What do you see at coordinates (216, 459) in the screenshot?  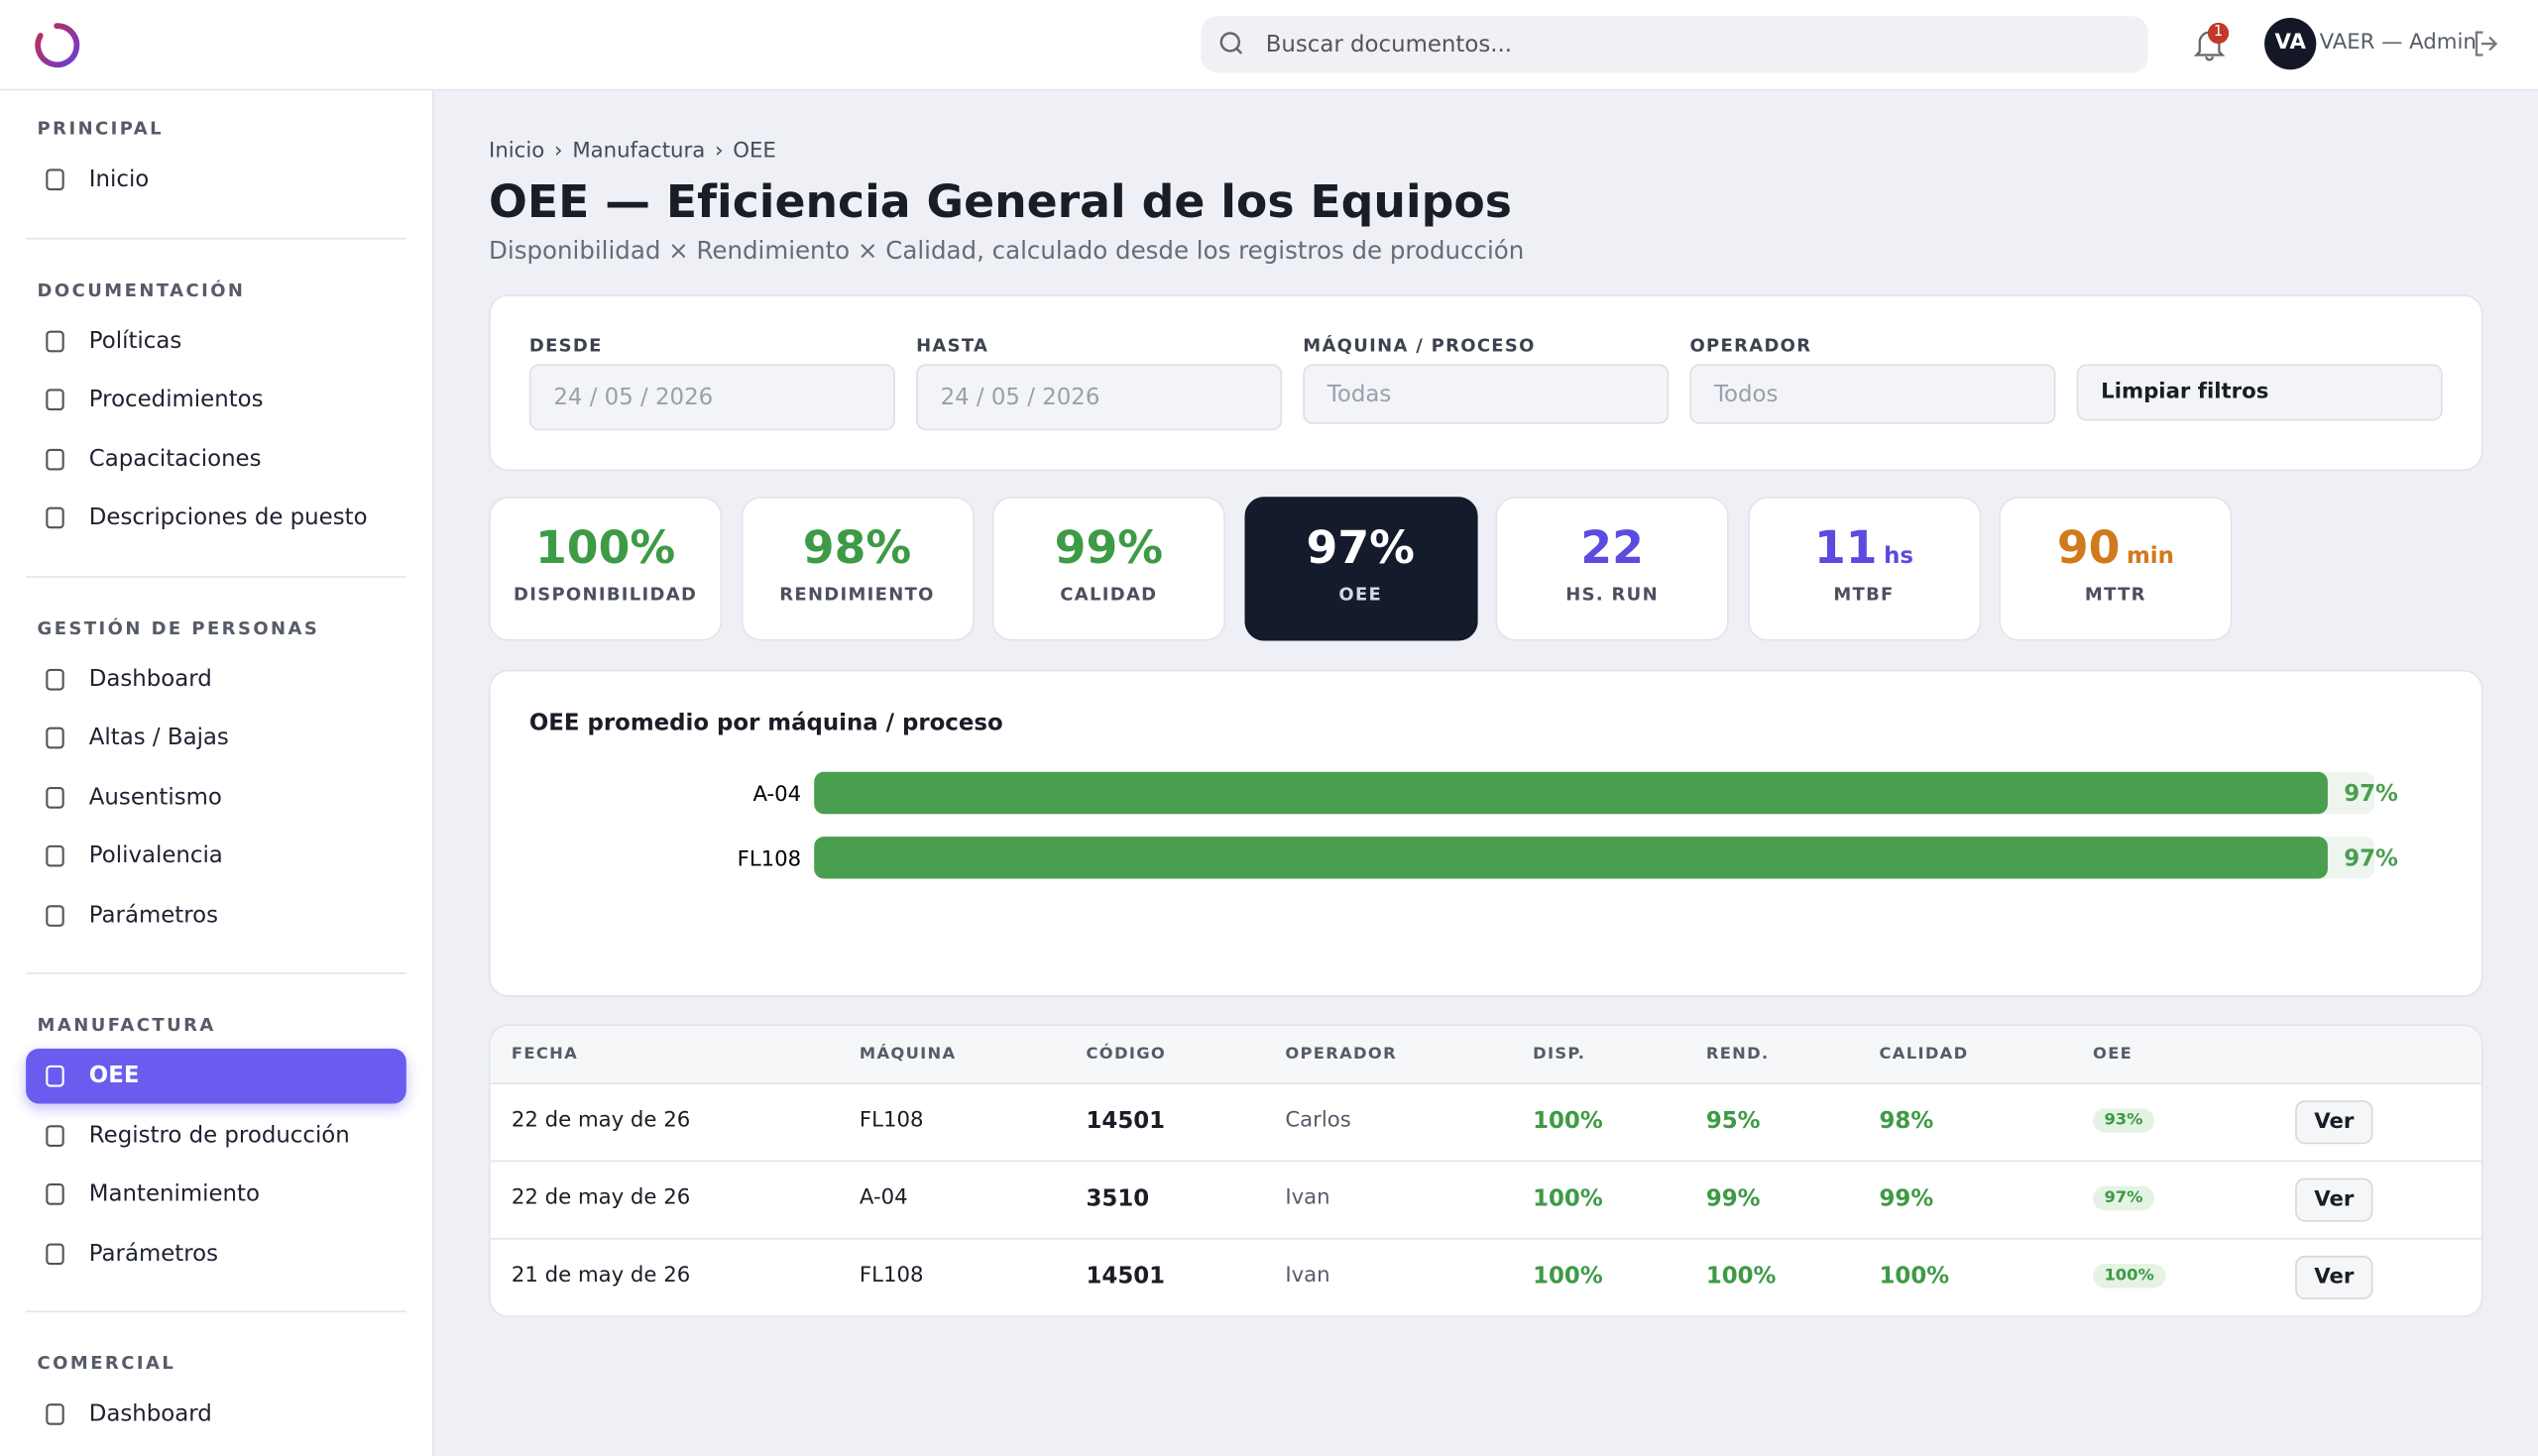 I see `nav-item: Capacitaciones` at bounding box center [216, 459].